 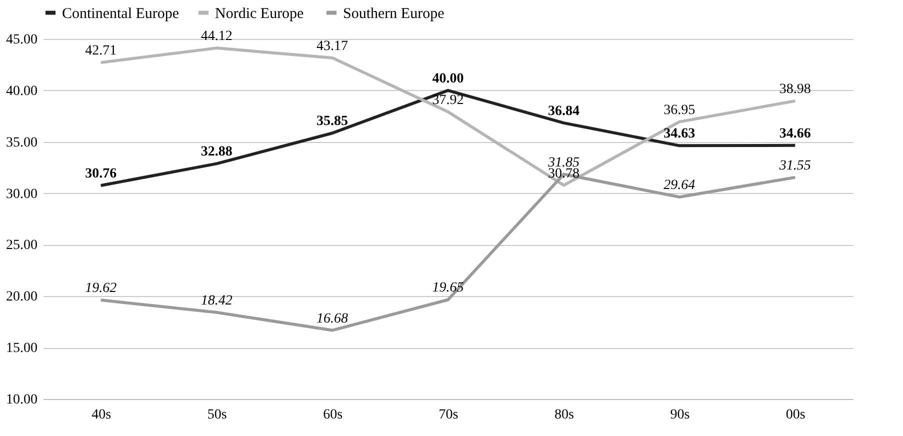 I want to click on data-label: 30.76, so click(x=101, y=174).